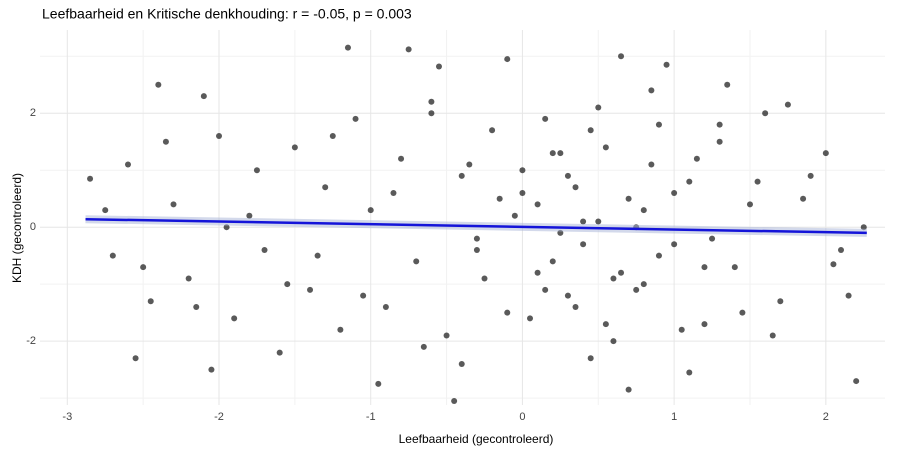 Image resolution: width=899 pixels, height=451 pixels. What do you see at coordinates (33, 113) in the screenshot?
I see `y-tick-label: 2` at bounding box center [33, 113].